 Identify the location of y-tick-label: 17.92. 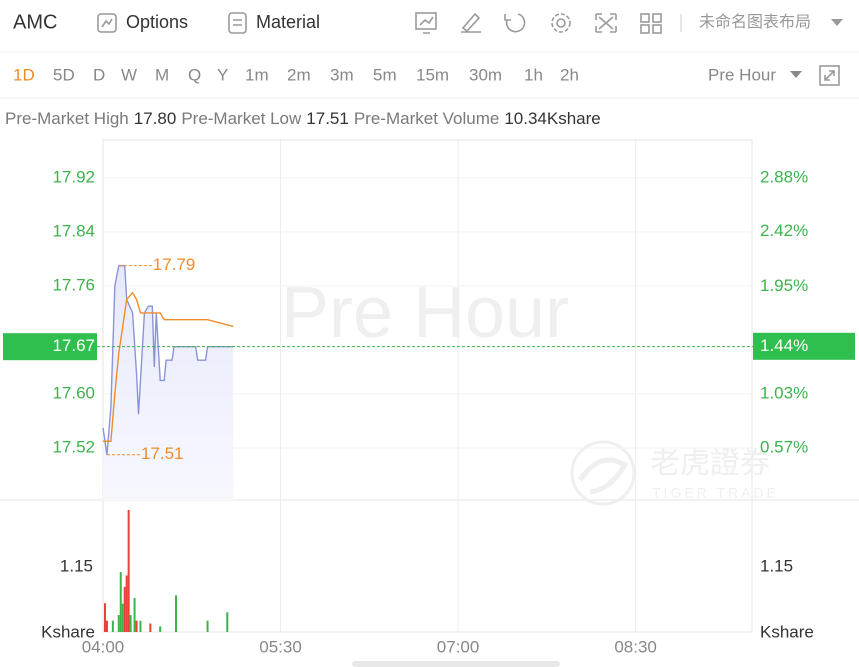
(73, 176).